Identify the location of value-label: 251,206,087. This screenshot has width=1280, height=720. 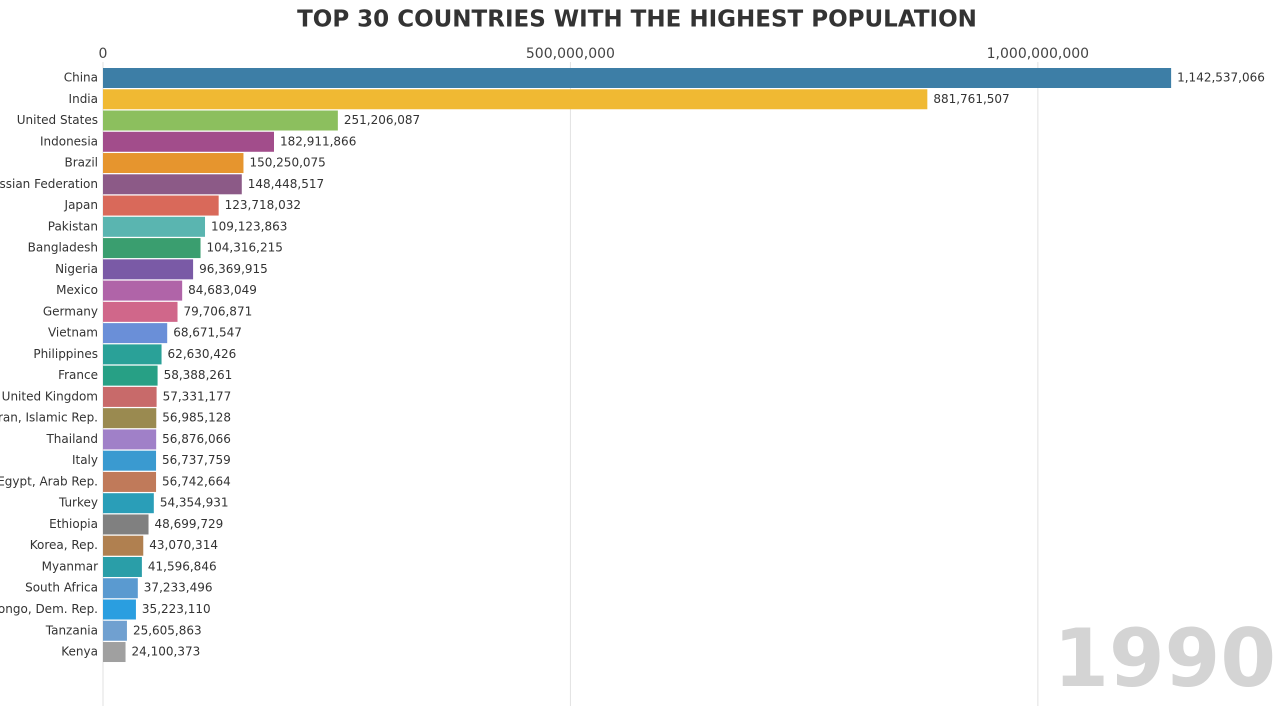
(382, 120).